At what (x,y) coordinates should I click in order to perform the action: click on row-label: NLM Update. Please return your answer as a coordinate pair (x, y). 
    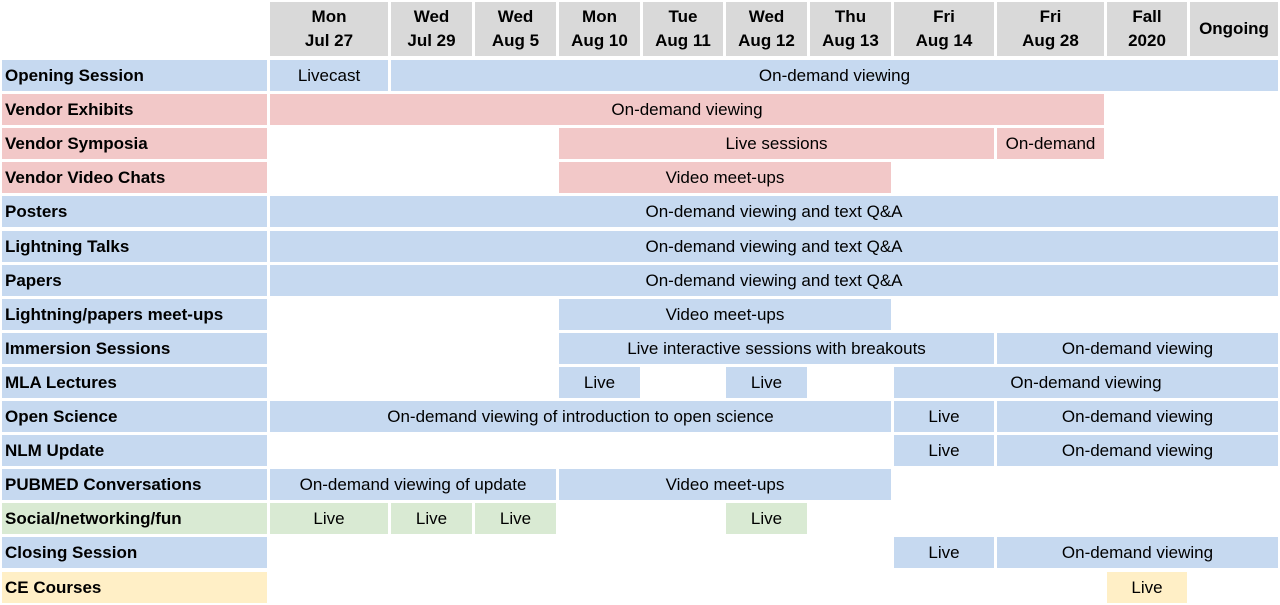
    Looking at the image, I should click on (134, 450).